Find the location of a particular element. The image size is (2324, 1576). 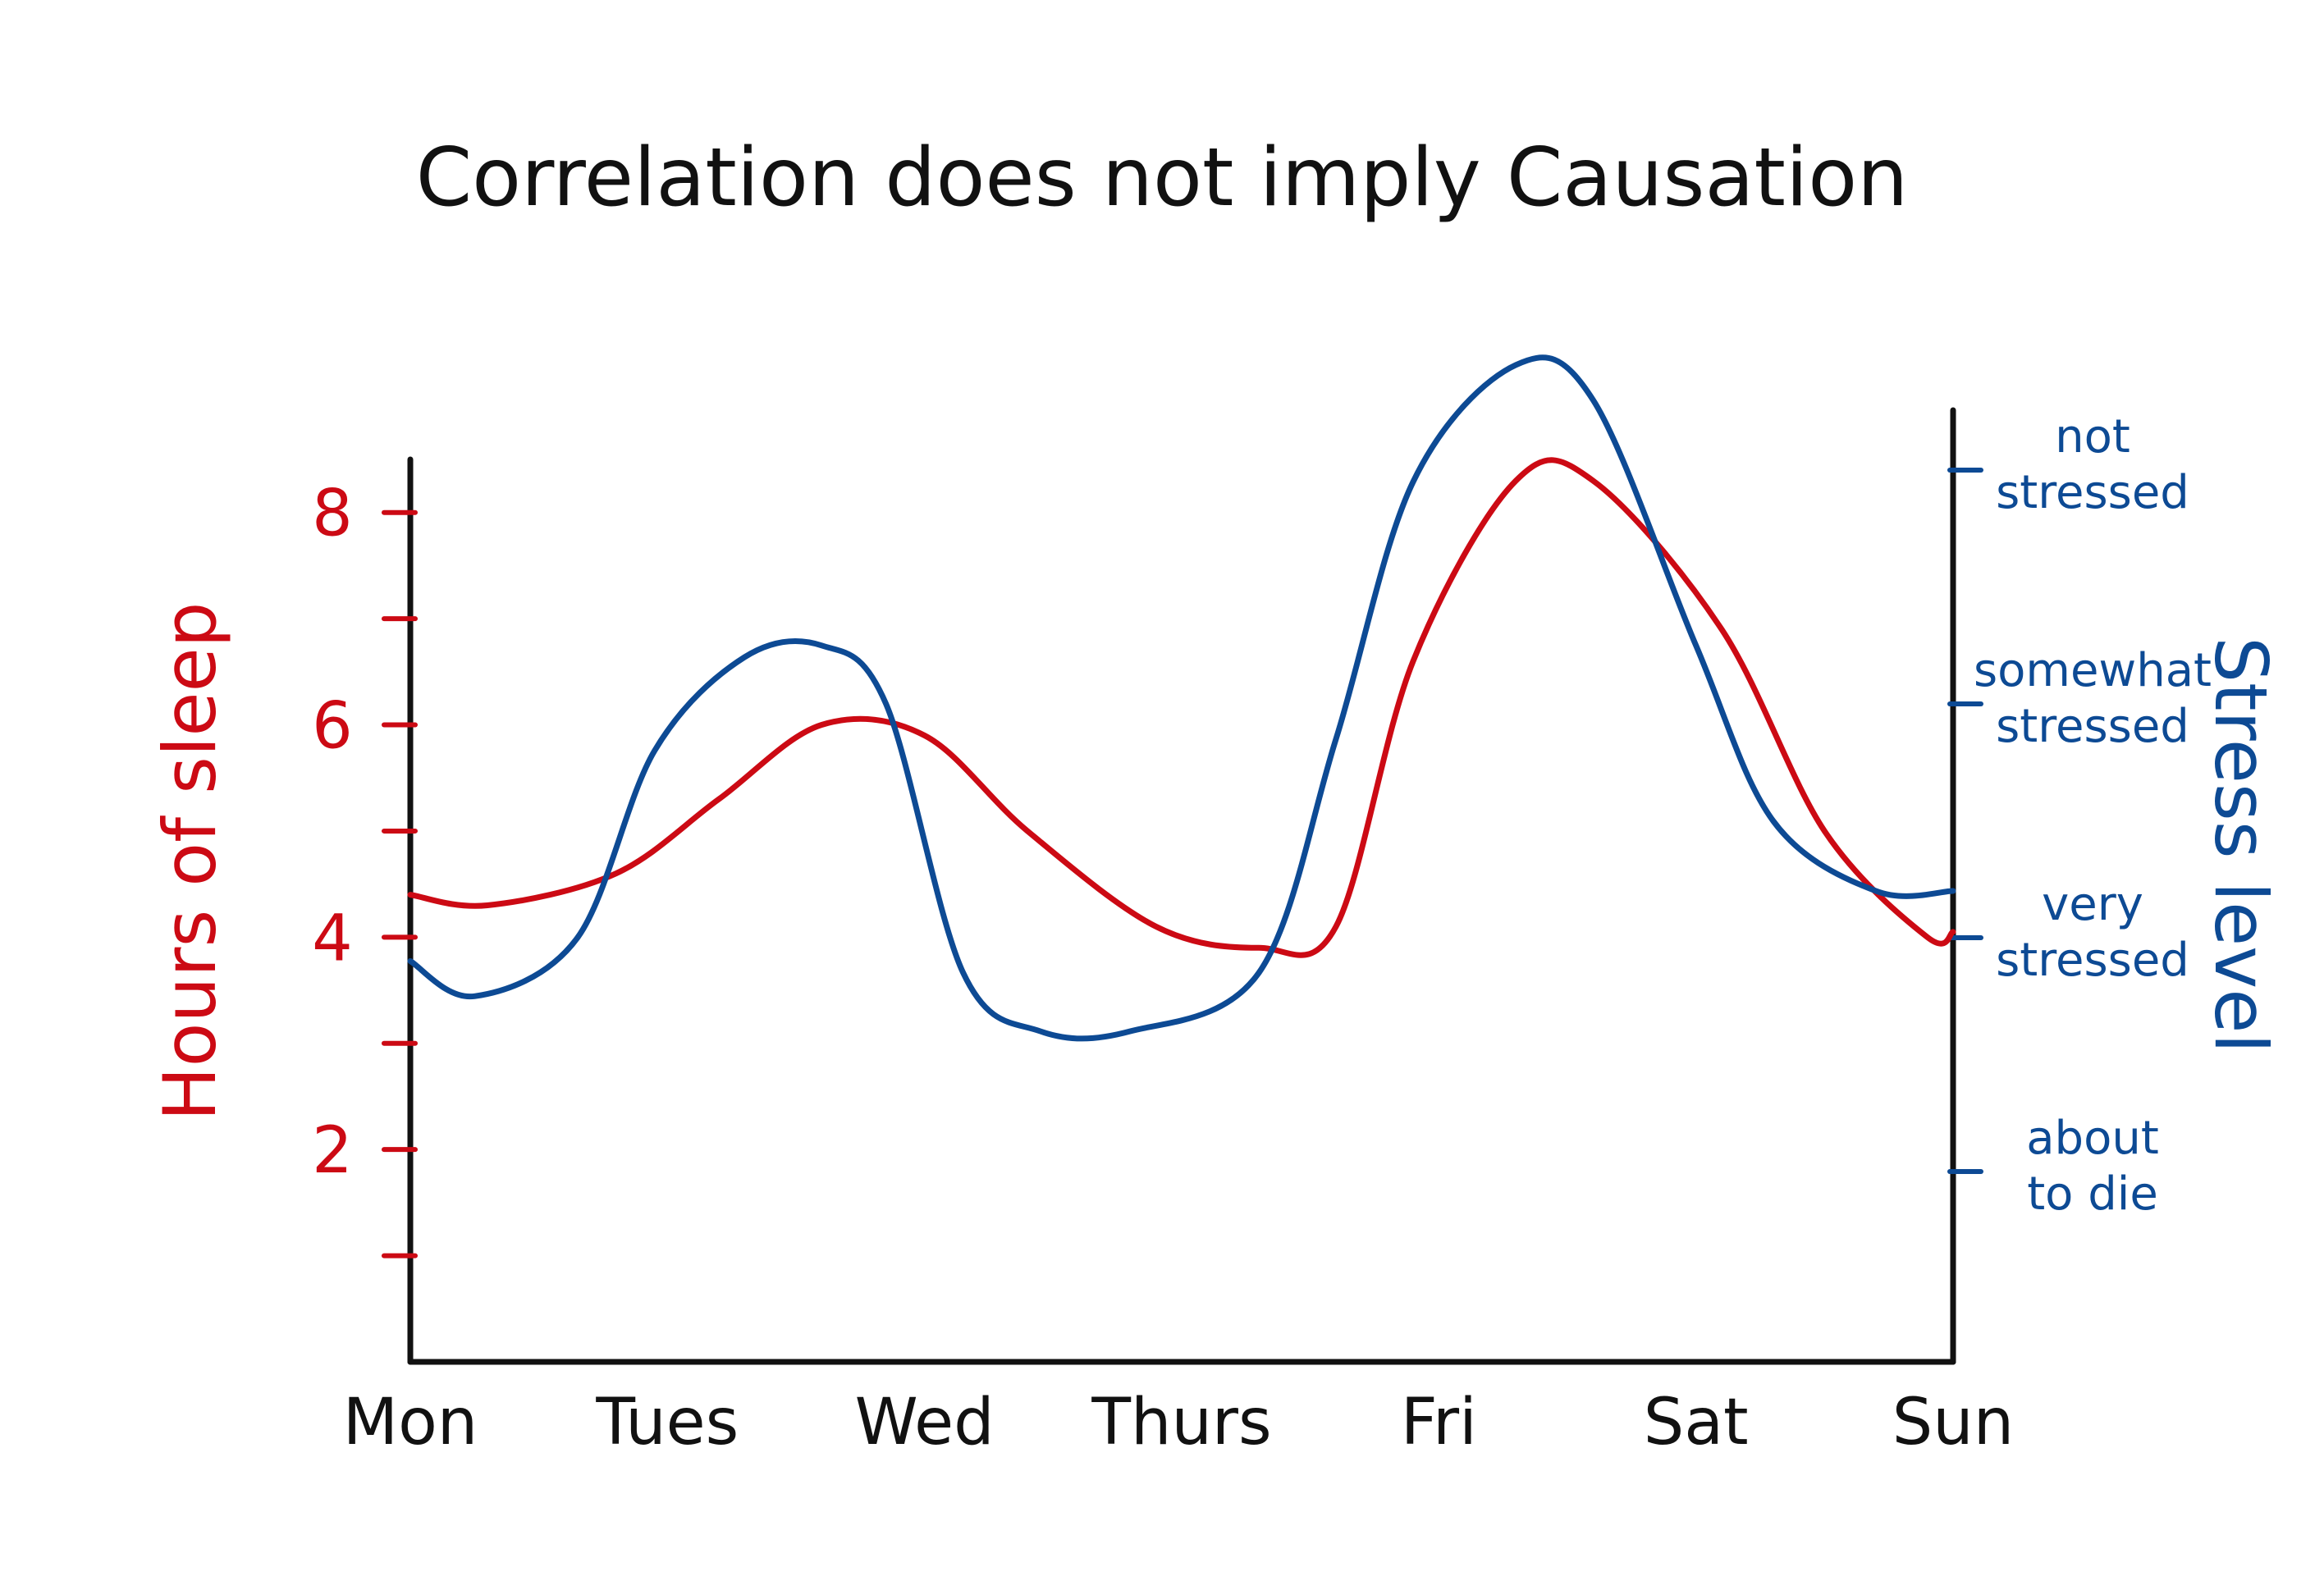

right-tick-label-line: not is located at coordinates (2092, 437).